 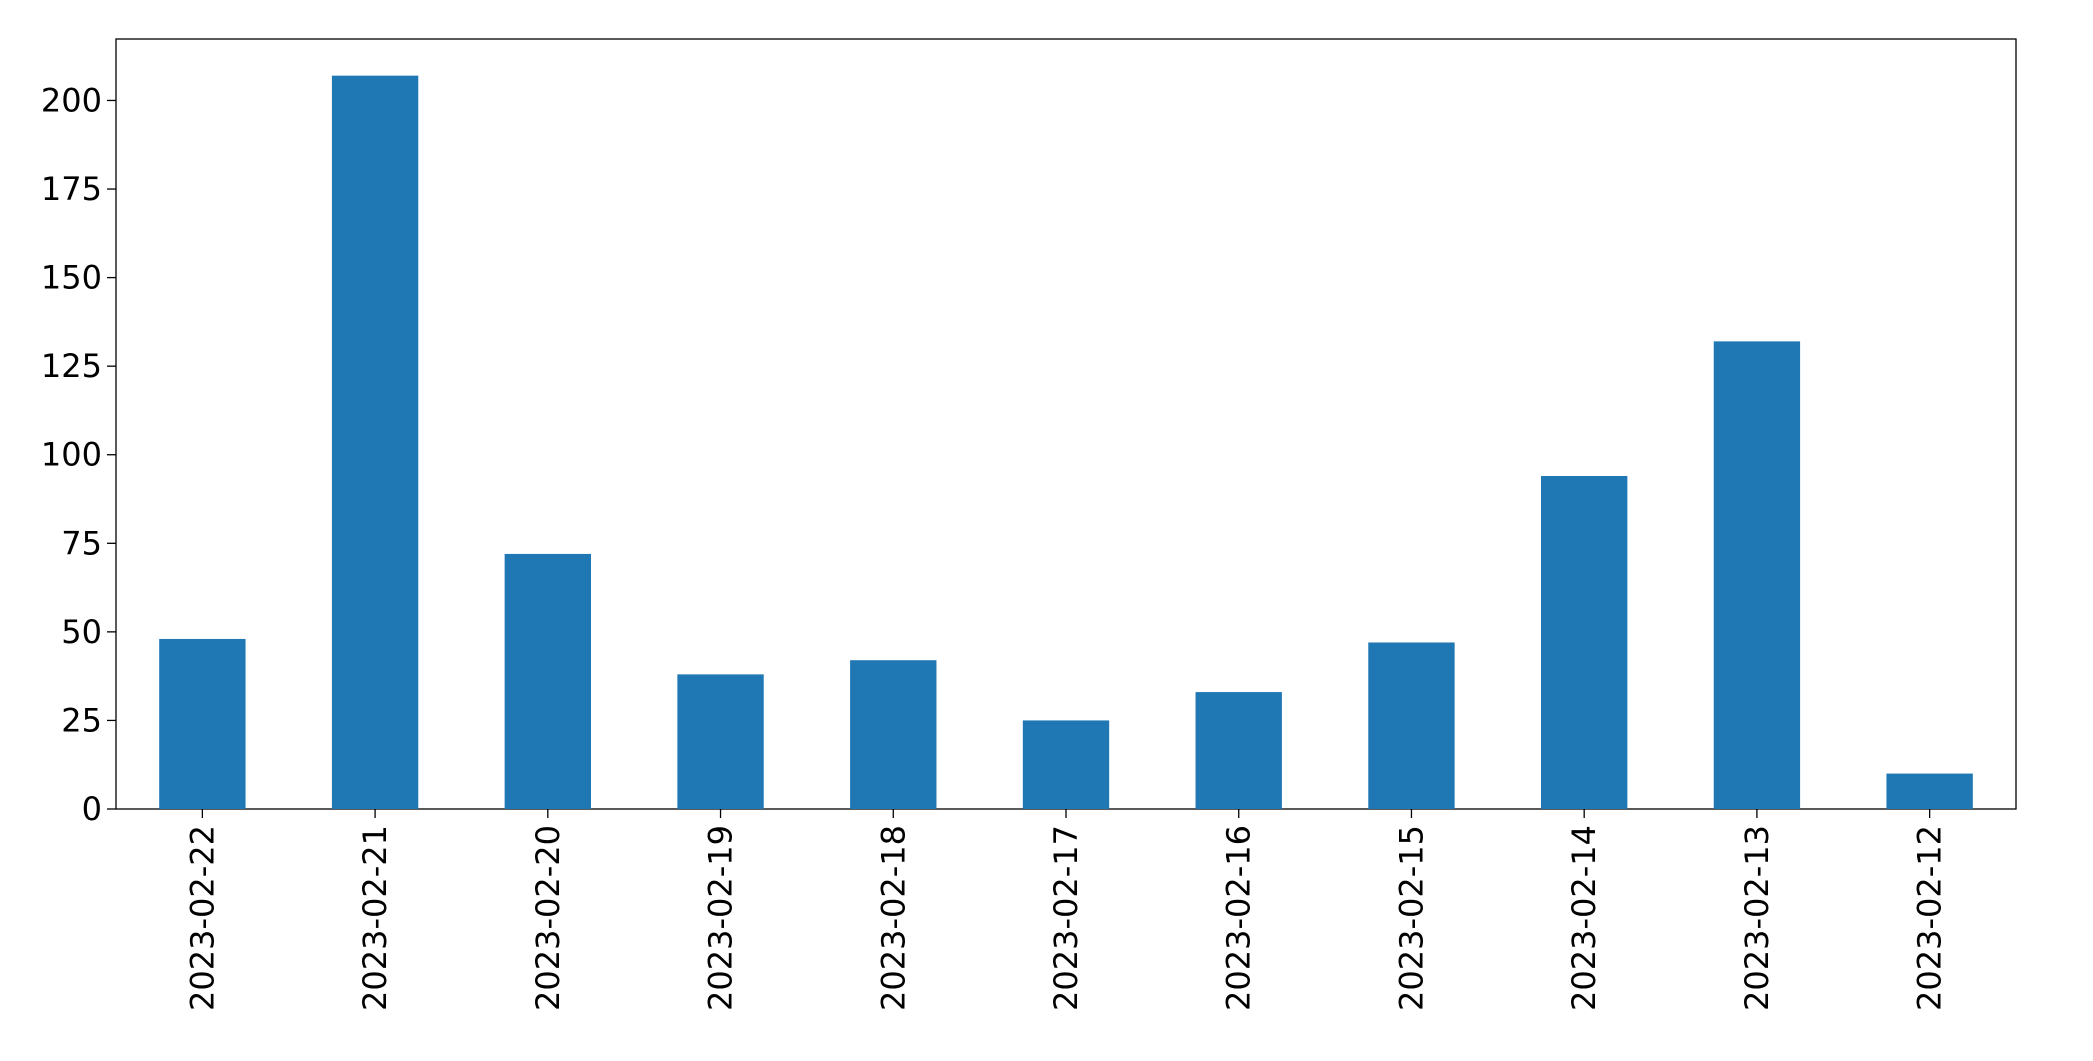 What do you see at coordinates (71, 278) in the screenshot?
I see `y-tick-label: 150` at bounding box center [71, 278].